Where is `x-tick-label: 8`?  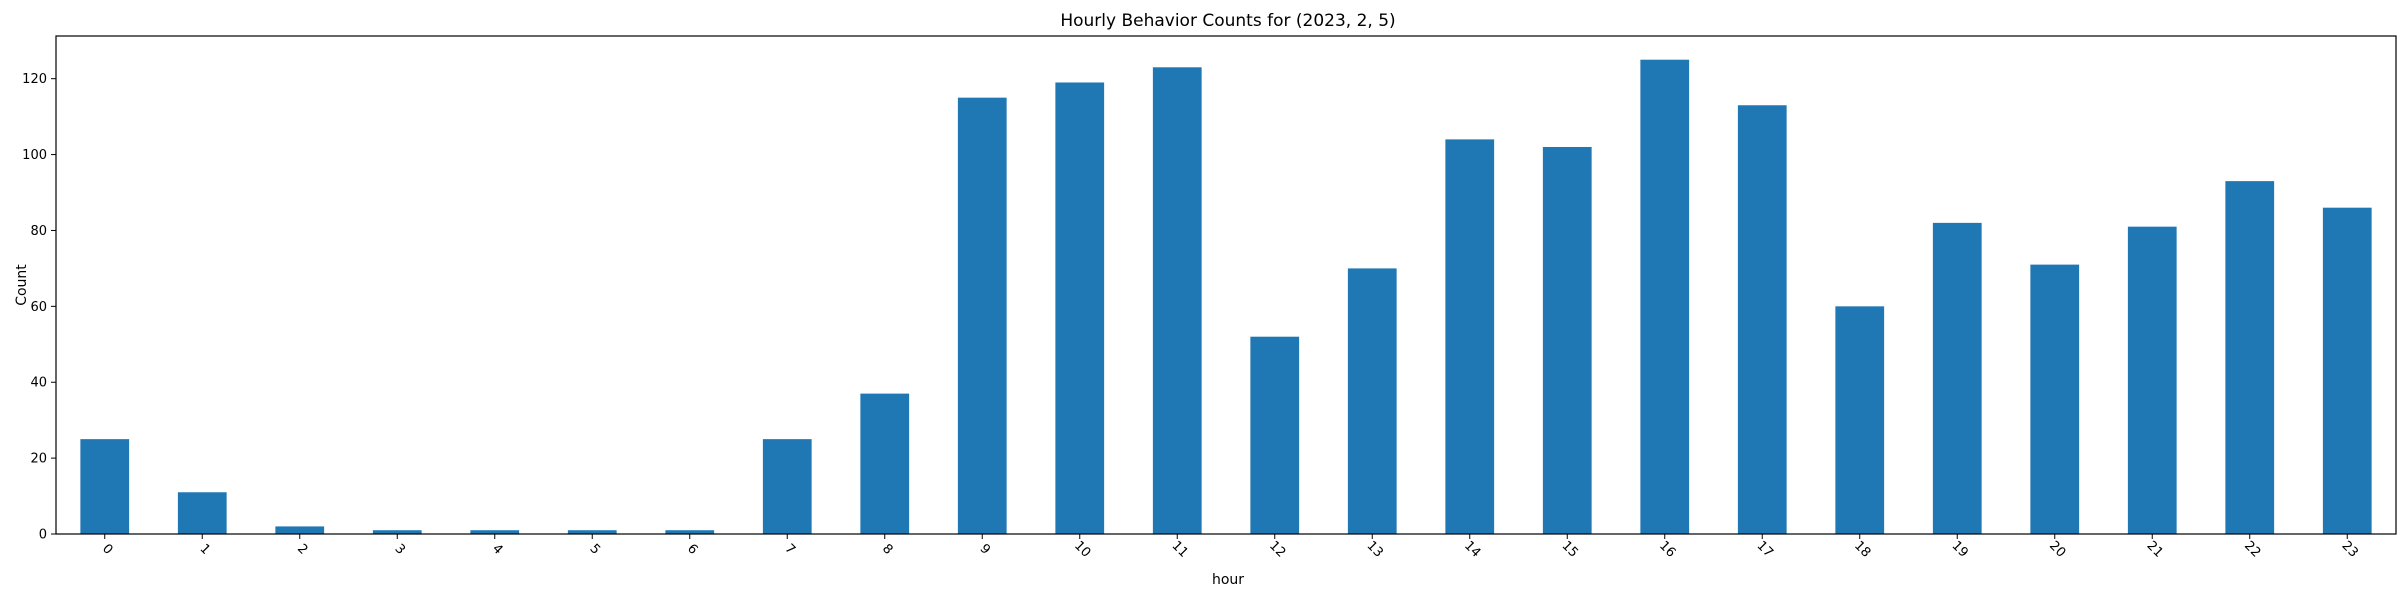
x-tick-label: 8 is located at coordinates (887, 549).